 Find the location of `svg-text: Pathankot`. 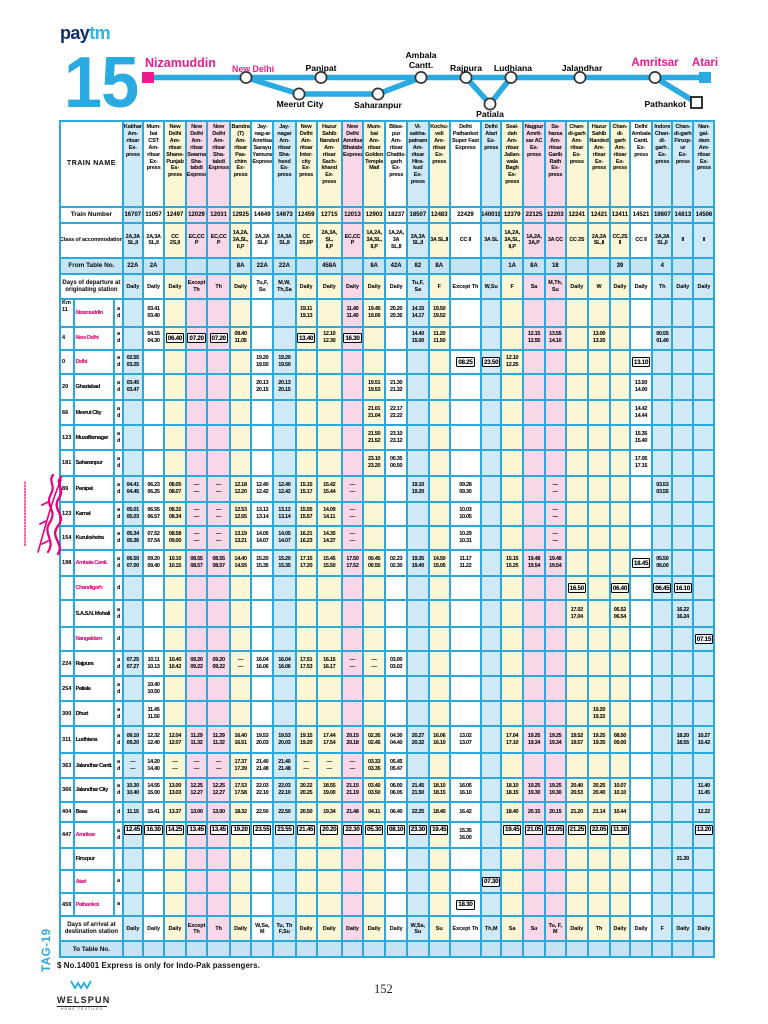

svg-text: Pathankot is located at coordinates (665, 104).